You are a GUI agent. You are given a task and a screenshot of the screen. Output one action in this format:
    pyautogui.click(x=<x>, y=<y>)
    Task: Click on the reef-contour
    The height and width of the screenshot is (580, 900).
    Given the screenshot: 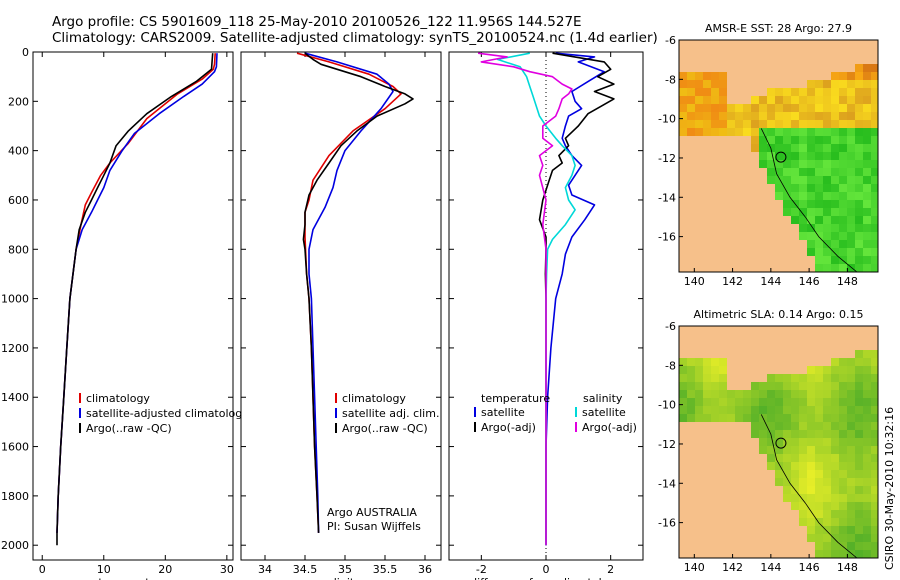 What is the action you would take?
    pyautogui.click(x=809, y=486)
    